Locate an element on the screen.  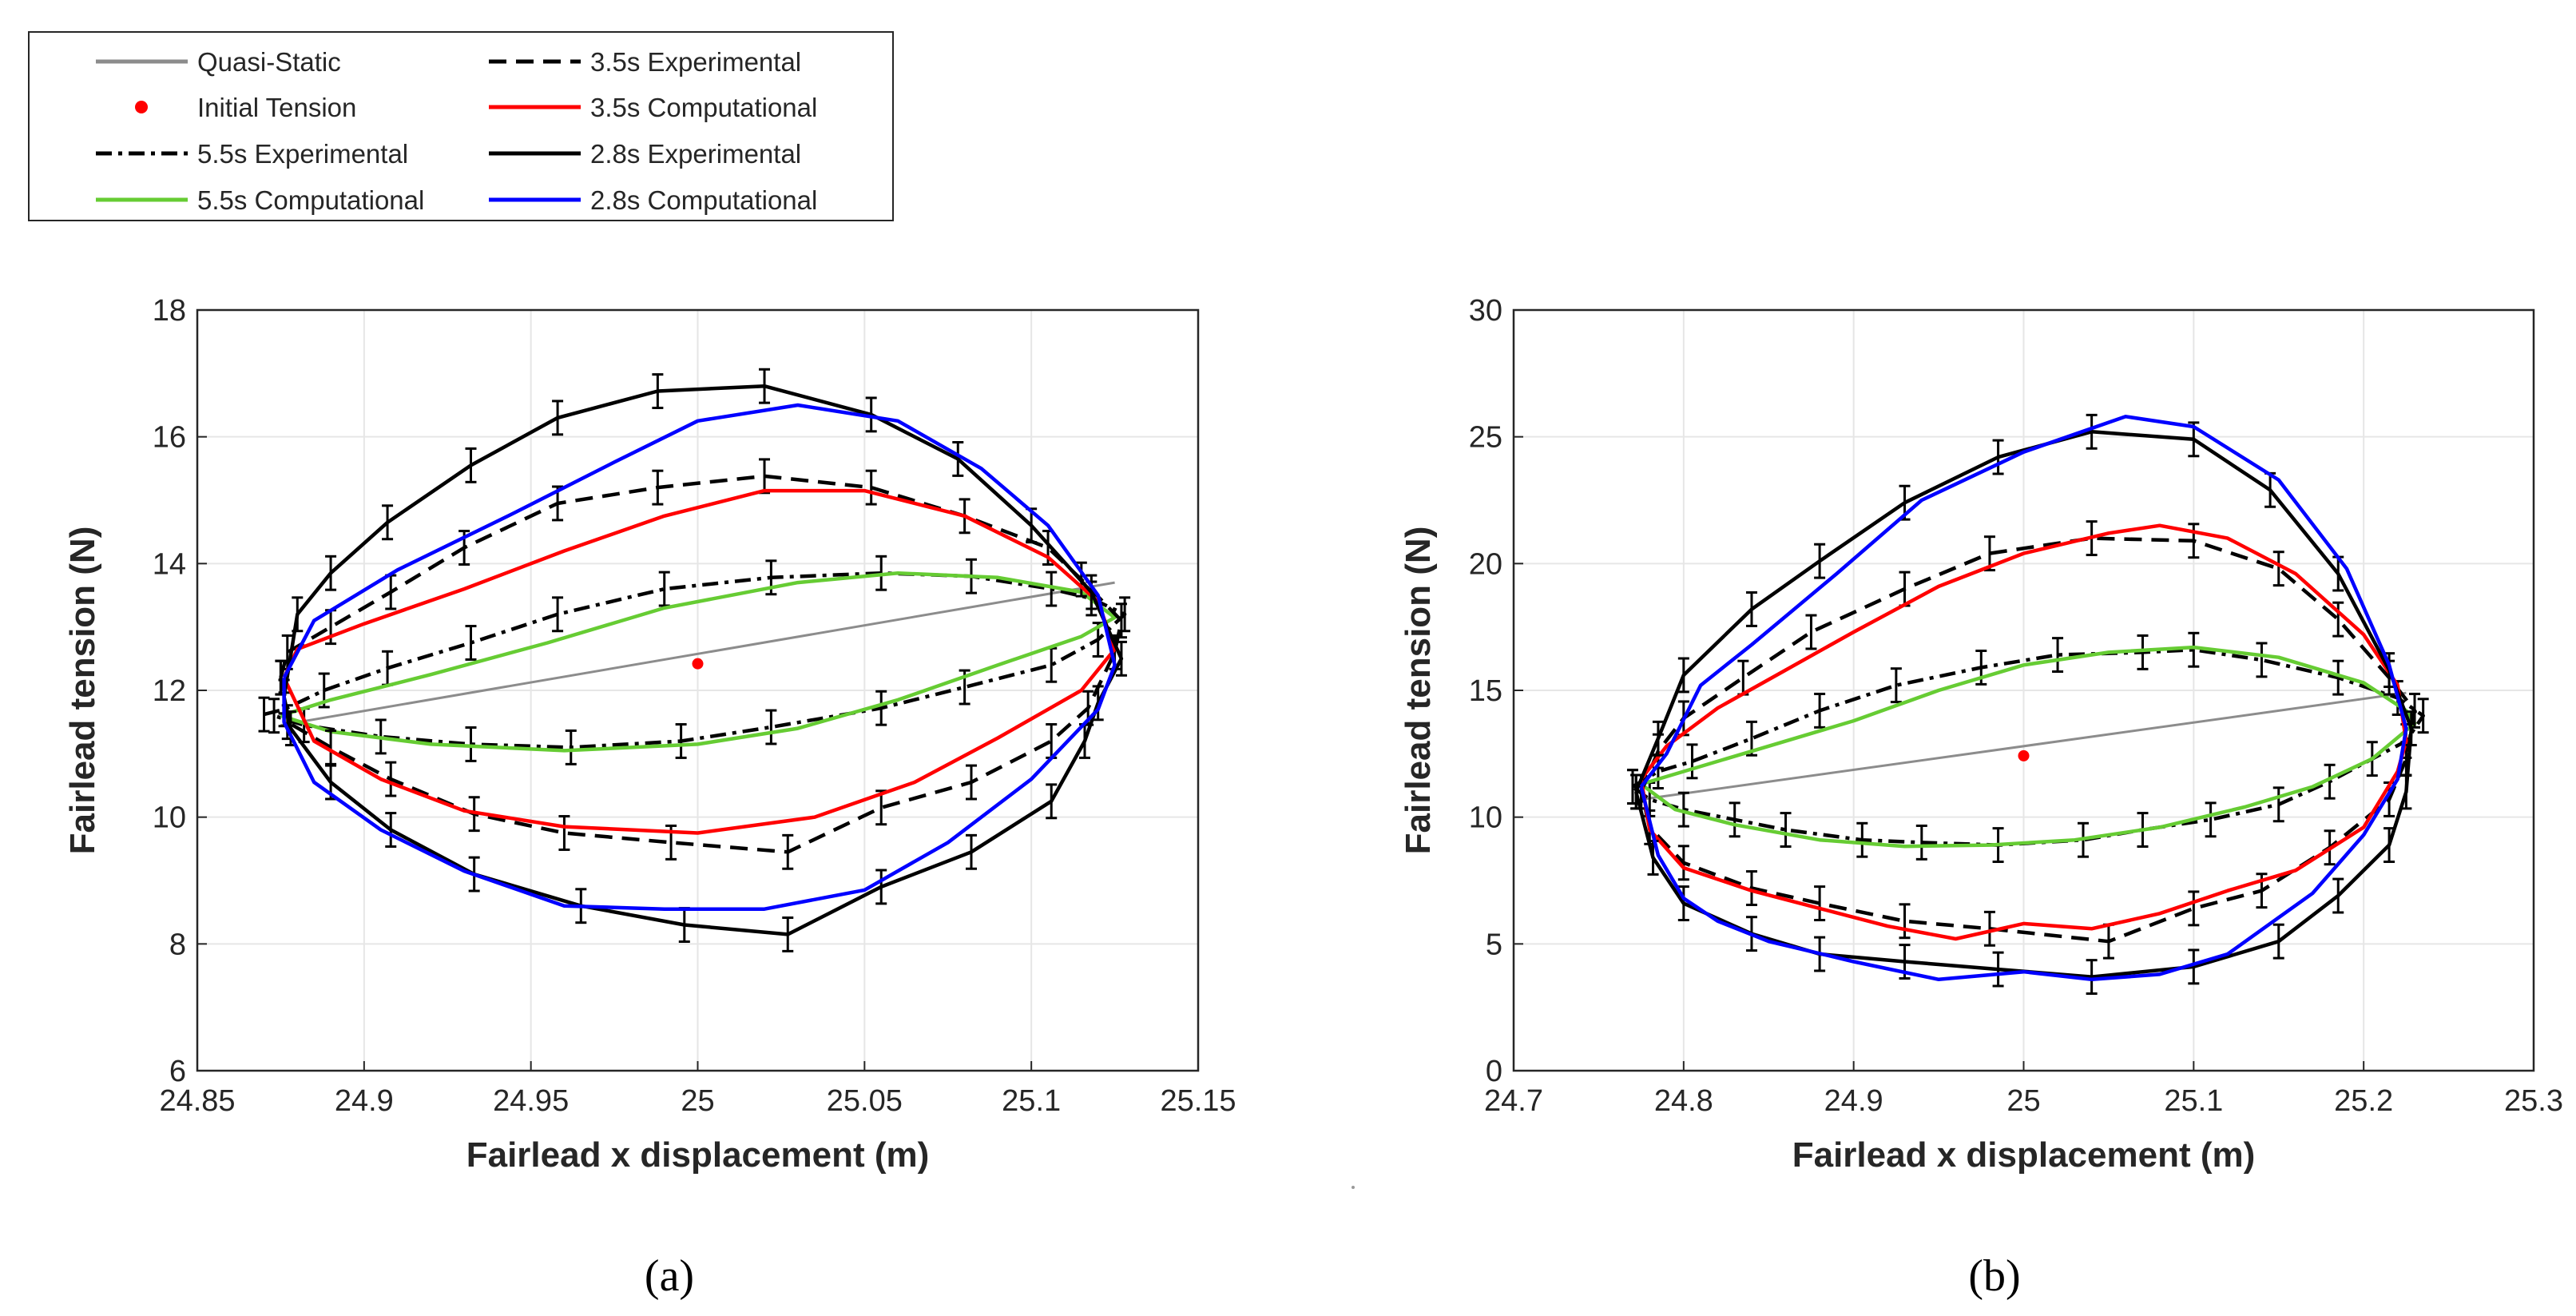
x-tick-label-a: 25 is located at coordinates (697, 1101).